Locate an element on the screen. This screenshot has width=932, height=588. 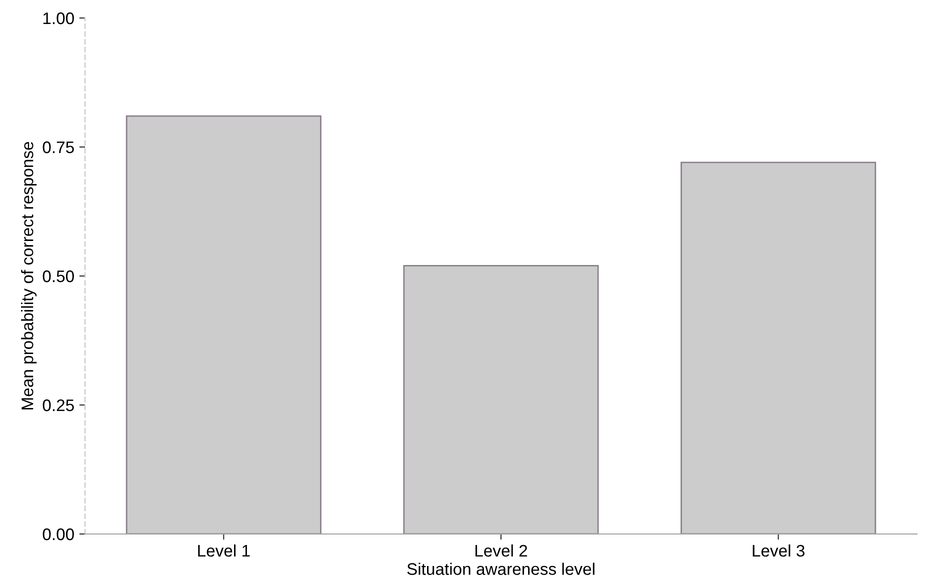
y-tick-label: 0.50 is located at coordinates (58, 276).